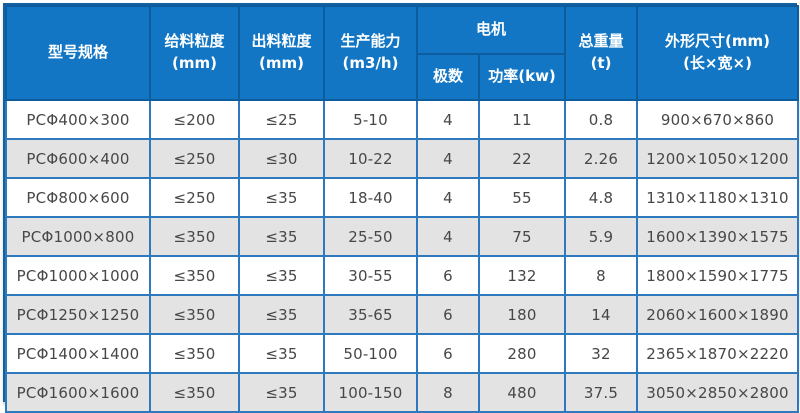  Describe the element at coordinates (718, 392) in the screenshot. I see `cell-dimensions: 3050×2850×2800` at that location.